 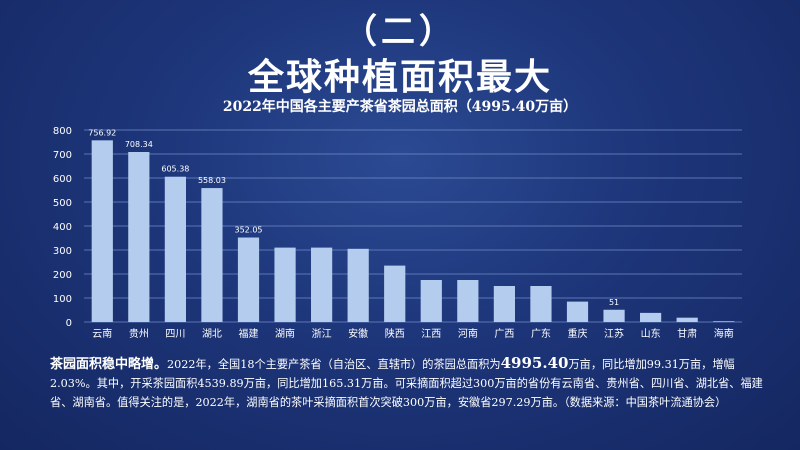 I want to click on y-tick-label: 700, so click(x=62, y=155).